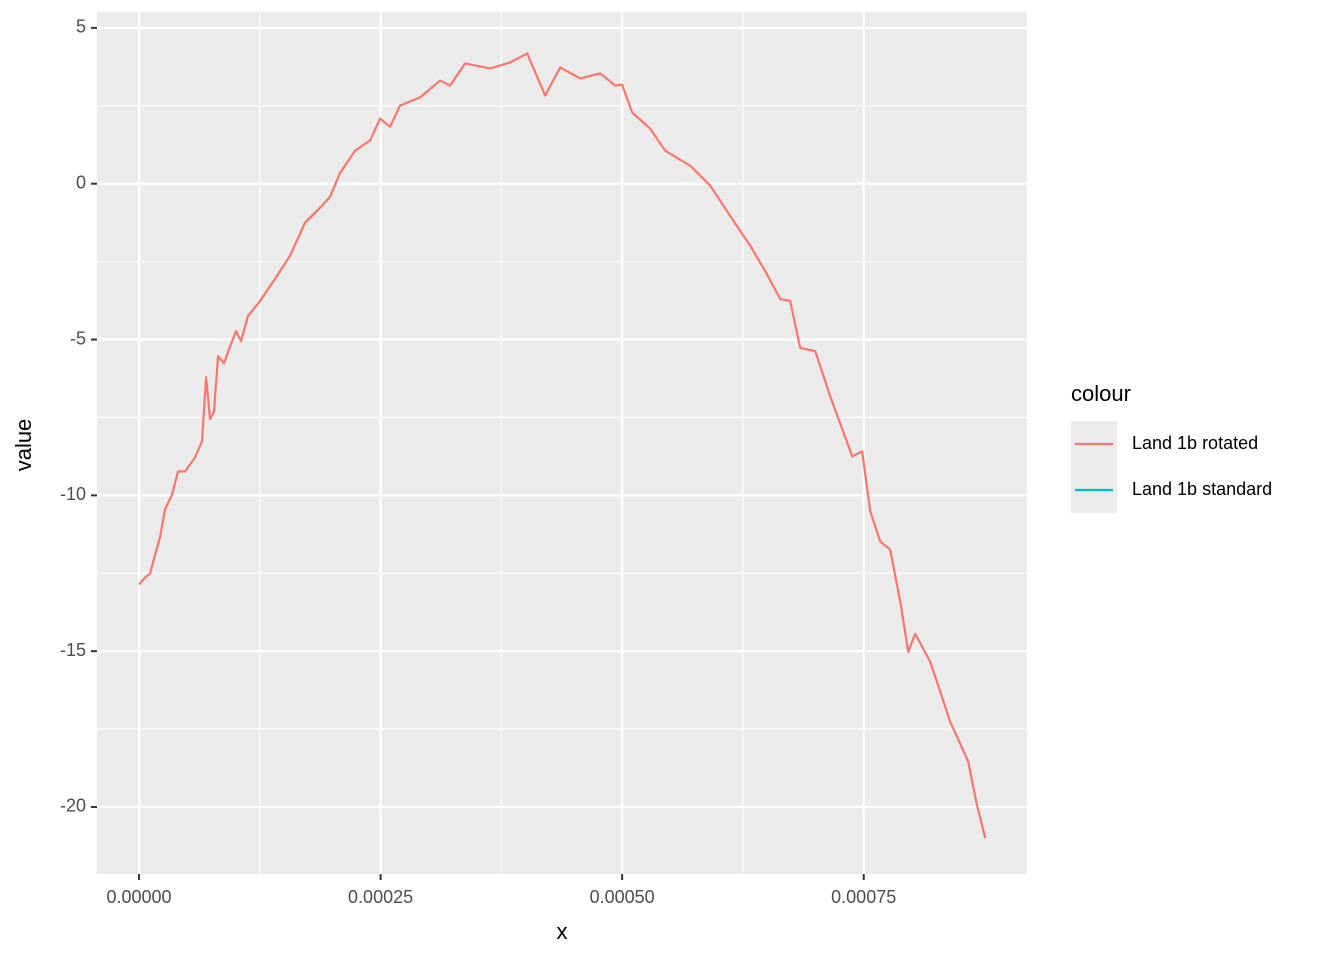 Image resolution: width=1344 pixels, height=960 pixels. I want to click on x-tick-label: 0.00025, so click(380, 897).